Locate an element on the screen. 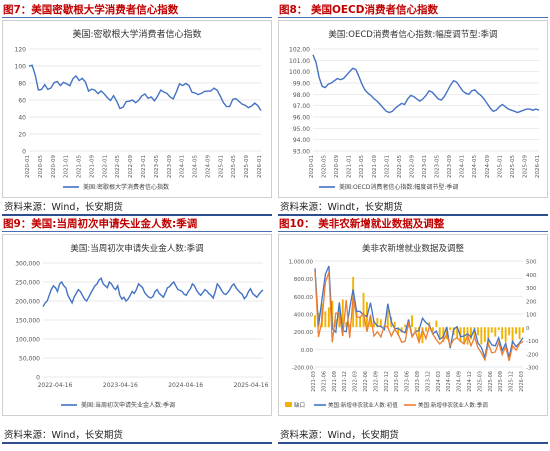 The height and width of the screenshot is (451, 550). figure-7-source: 资料来源：Wind，长安期货 is located at coordinates (137, 208).